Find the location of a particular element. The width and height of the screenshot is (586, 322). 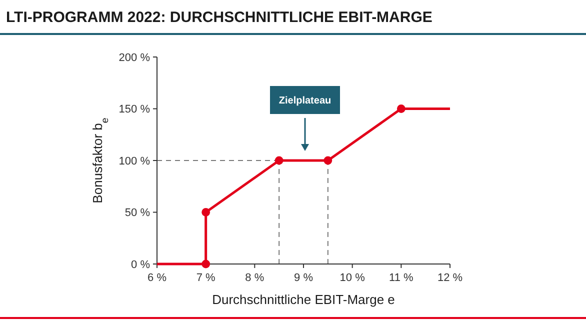

y-tick-label: 50 % is located at coordinates (137, 213).